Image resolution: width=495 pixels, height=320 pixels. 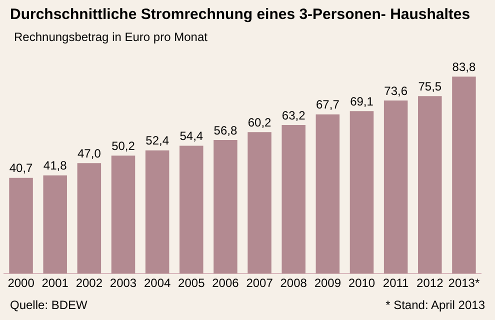 What do you see at coordinates (240, 14) in the screenshot?
I see `chart-title: Durchschnittliche Stromrechnung eines 3-Personen- Haushaltes` at bounding box center [240, 14].